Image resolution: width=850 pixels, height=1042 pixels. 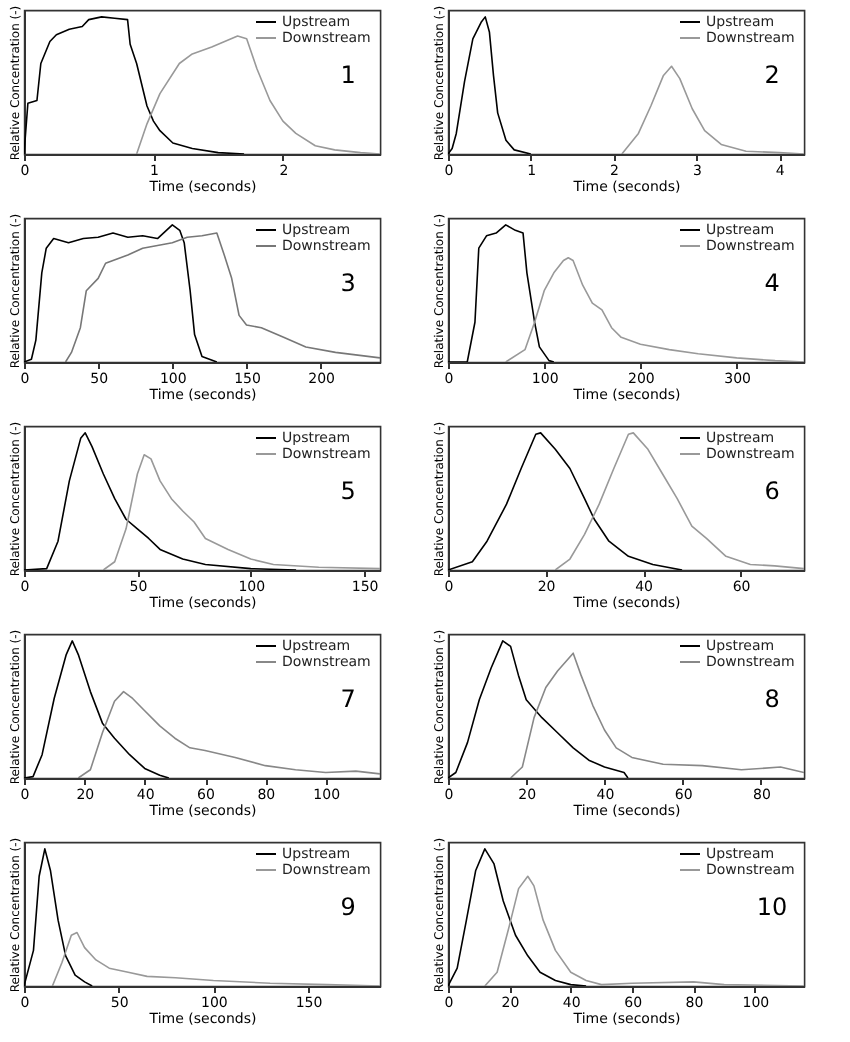 I want to click on annotation: 5, so click(x=348, y=490).